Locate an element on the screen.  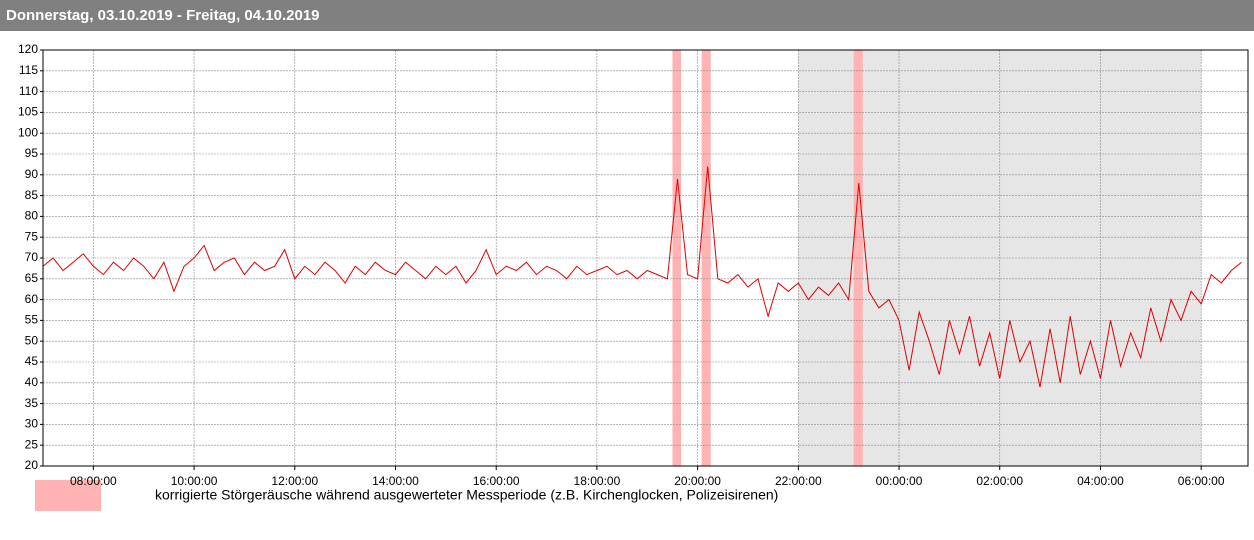
header-bar is located at coordinates (627, 15).